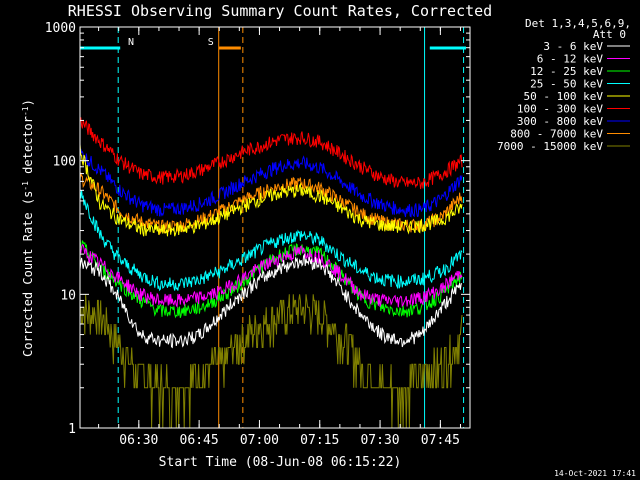  I want to click on y-axis-label-end: ), so click(28, 102).